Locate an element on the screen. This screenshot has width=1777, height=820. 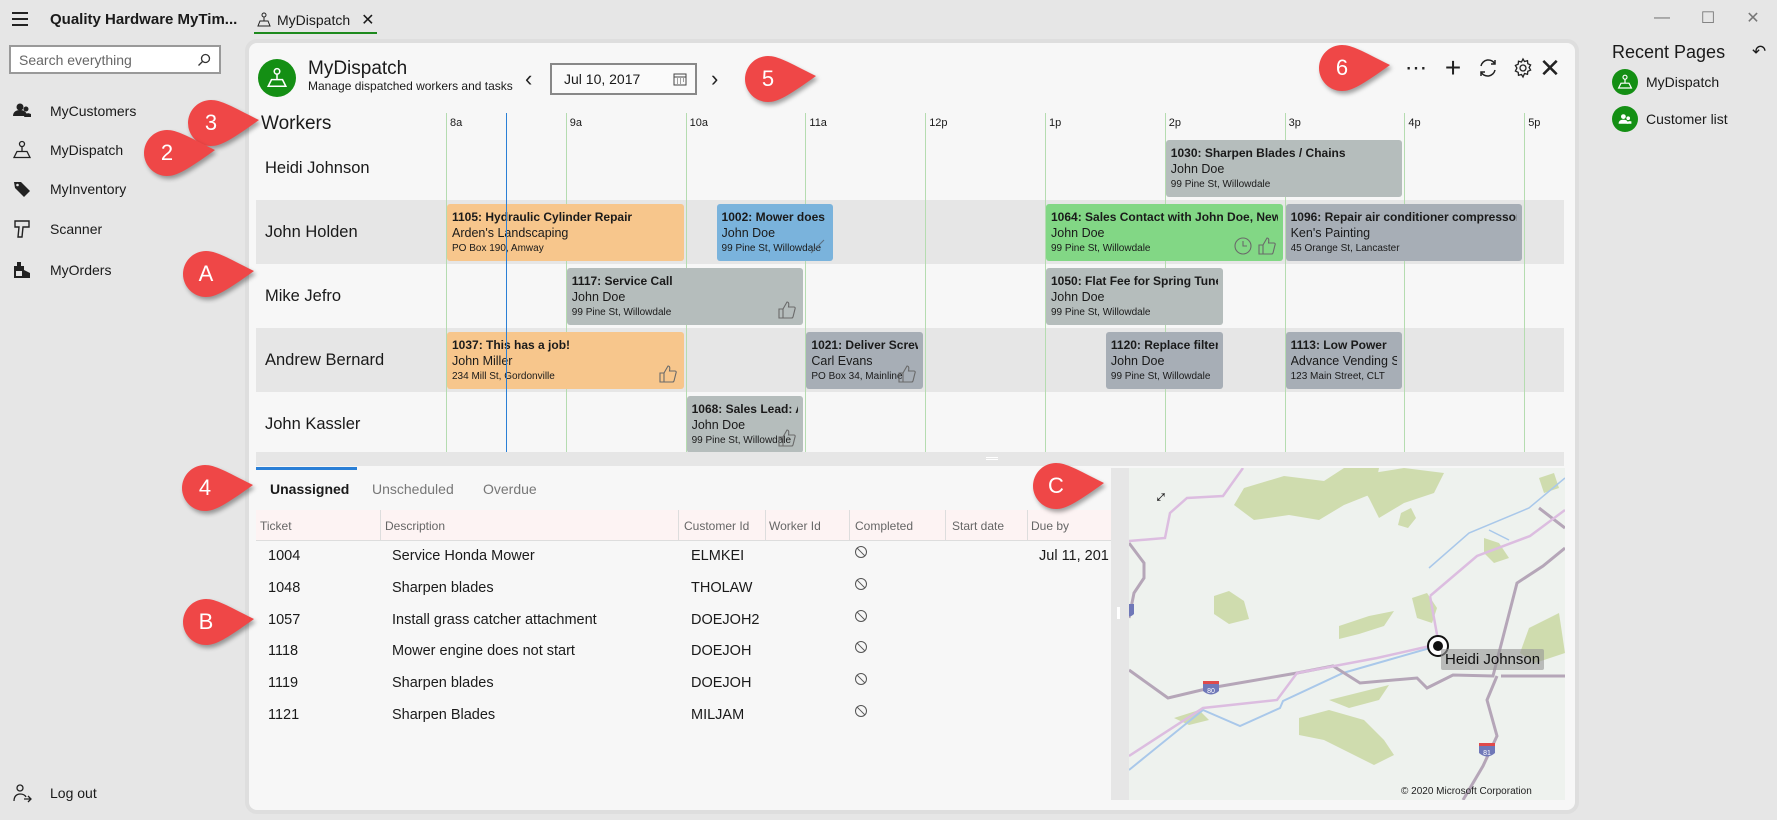
recent-item-mydispatch: MyDispatch is located at coordinates (1665, 82).